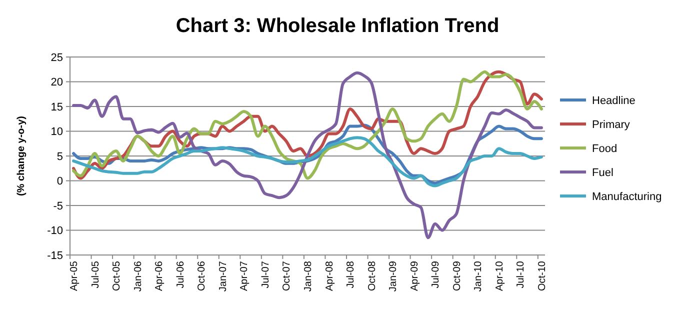  What do you see at coordinates (627, 196) in the screenshot?
I see `legend-label: Manufacturing` at bounding box center [627, 196].